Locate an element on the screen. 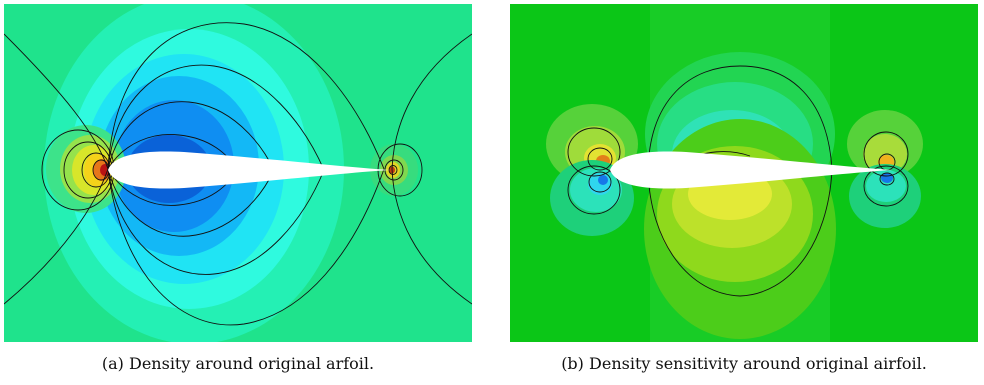  caption-a-label: (a) is located at coordinates (112, 363).